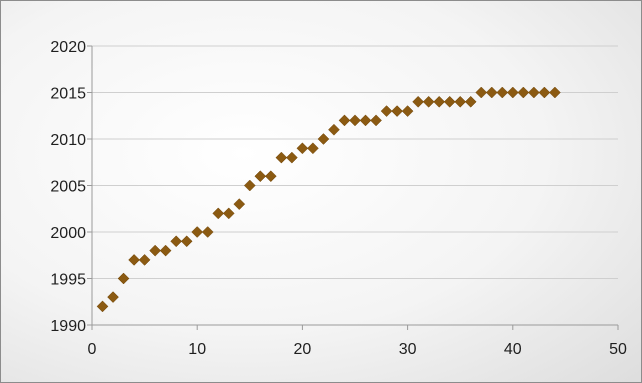 This screenshot has height=383, width=642. I want to click on y-tick-label: 2005, so click(68, 187).